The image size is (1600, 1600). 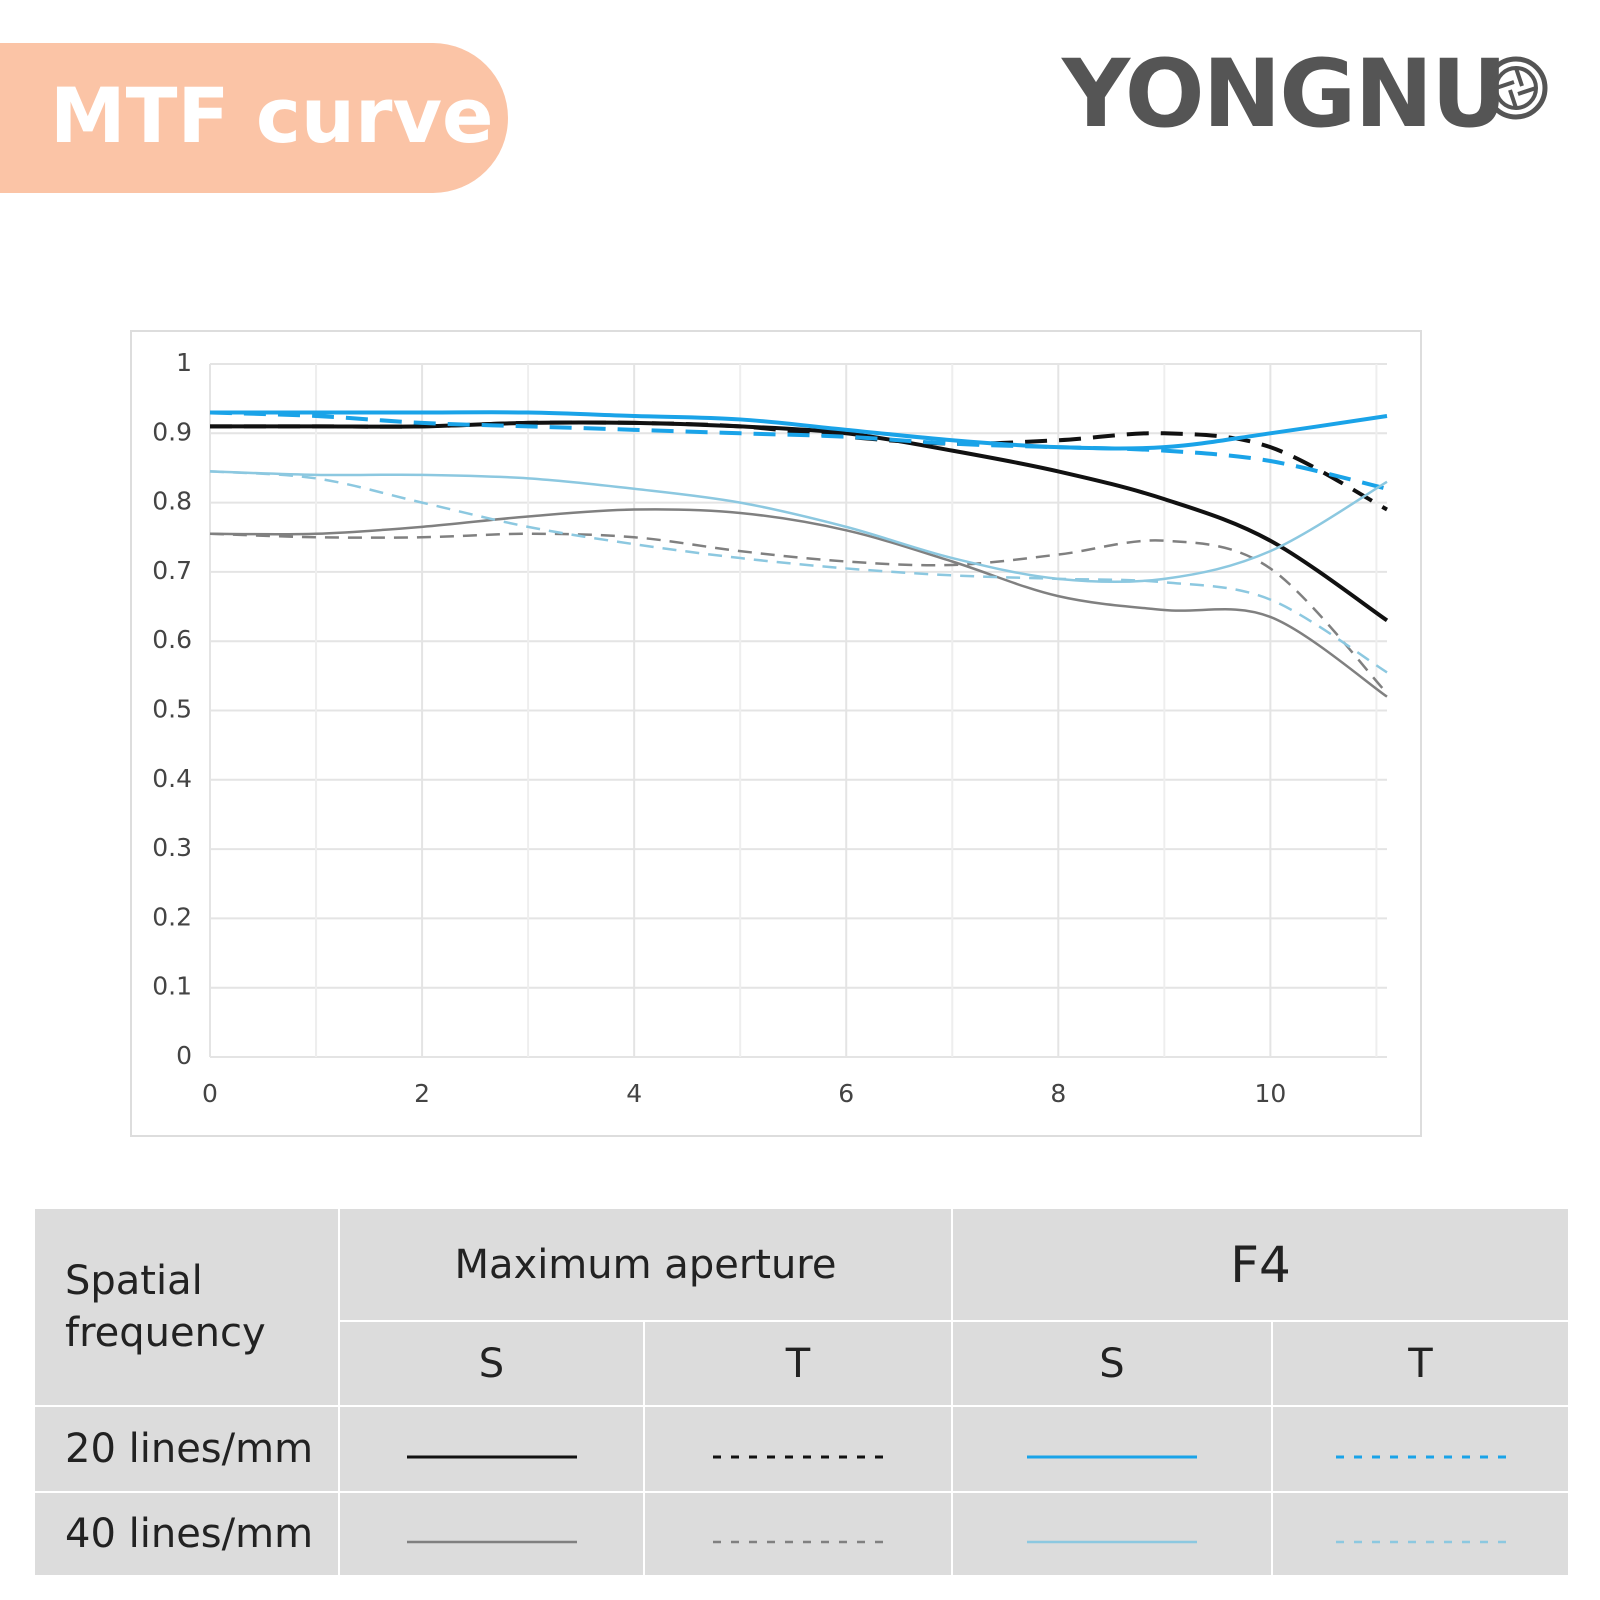 I want to click on y-tick-label: 0.3, so click(x=172, y=847).